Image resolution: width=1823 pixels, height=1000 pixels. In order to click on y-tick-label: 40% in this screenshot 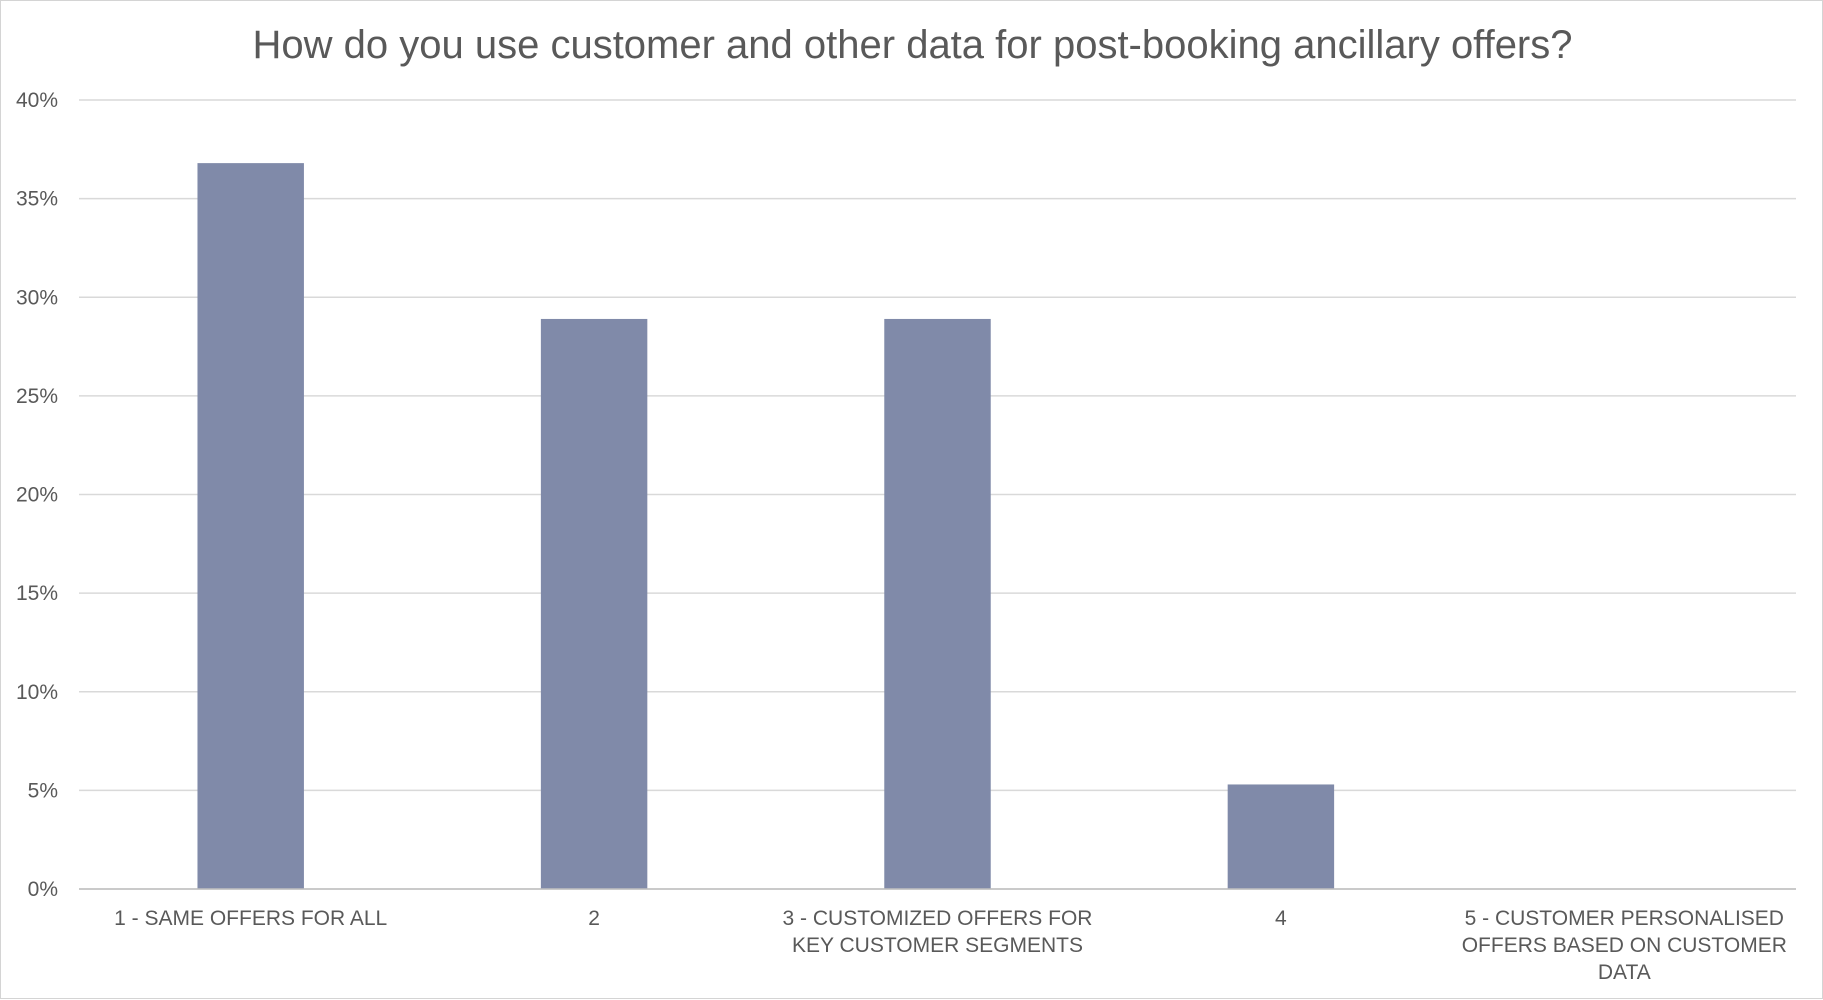, I will do `click(37, 100)`.